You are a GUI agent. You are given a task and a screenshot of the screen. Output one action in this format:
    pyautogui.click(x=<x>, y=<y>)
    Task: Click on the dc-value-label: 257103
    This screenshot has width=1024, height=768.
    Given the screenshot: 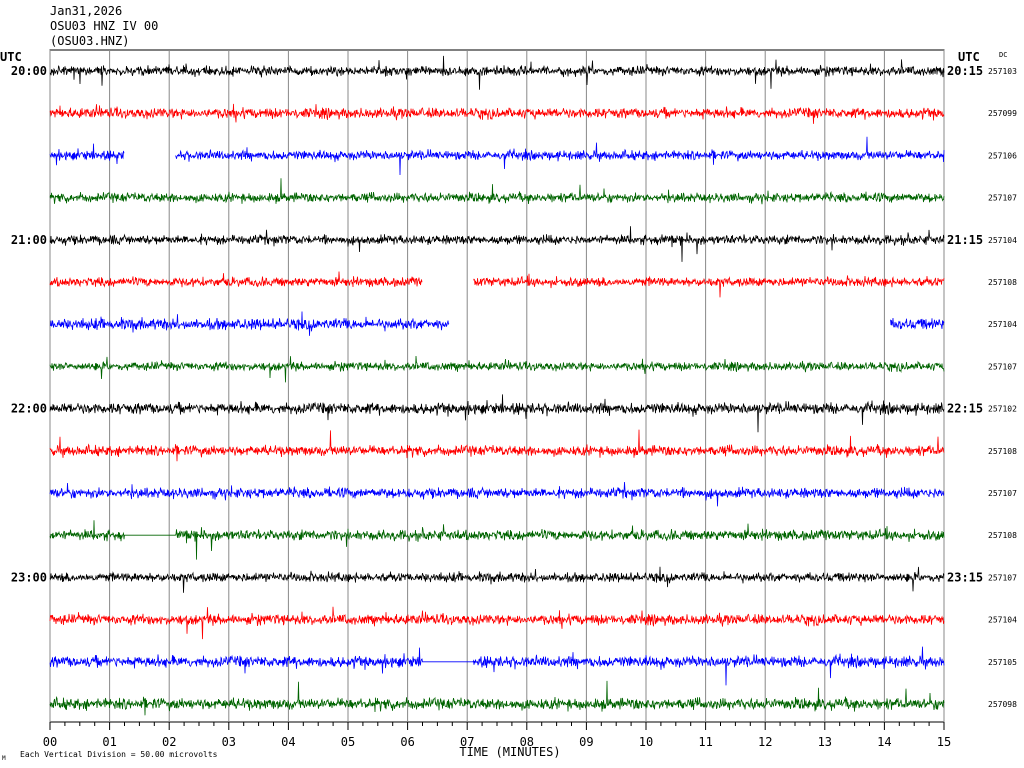 What is the action you would take?
    pyautogui.click(x=1002, y=71)
    